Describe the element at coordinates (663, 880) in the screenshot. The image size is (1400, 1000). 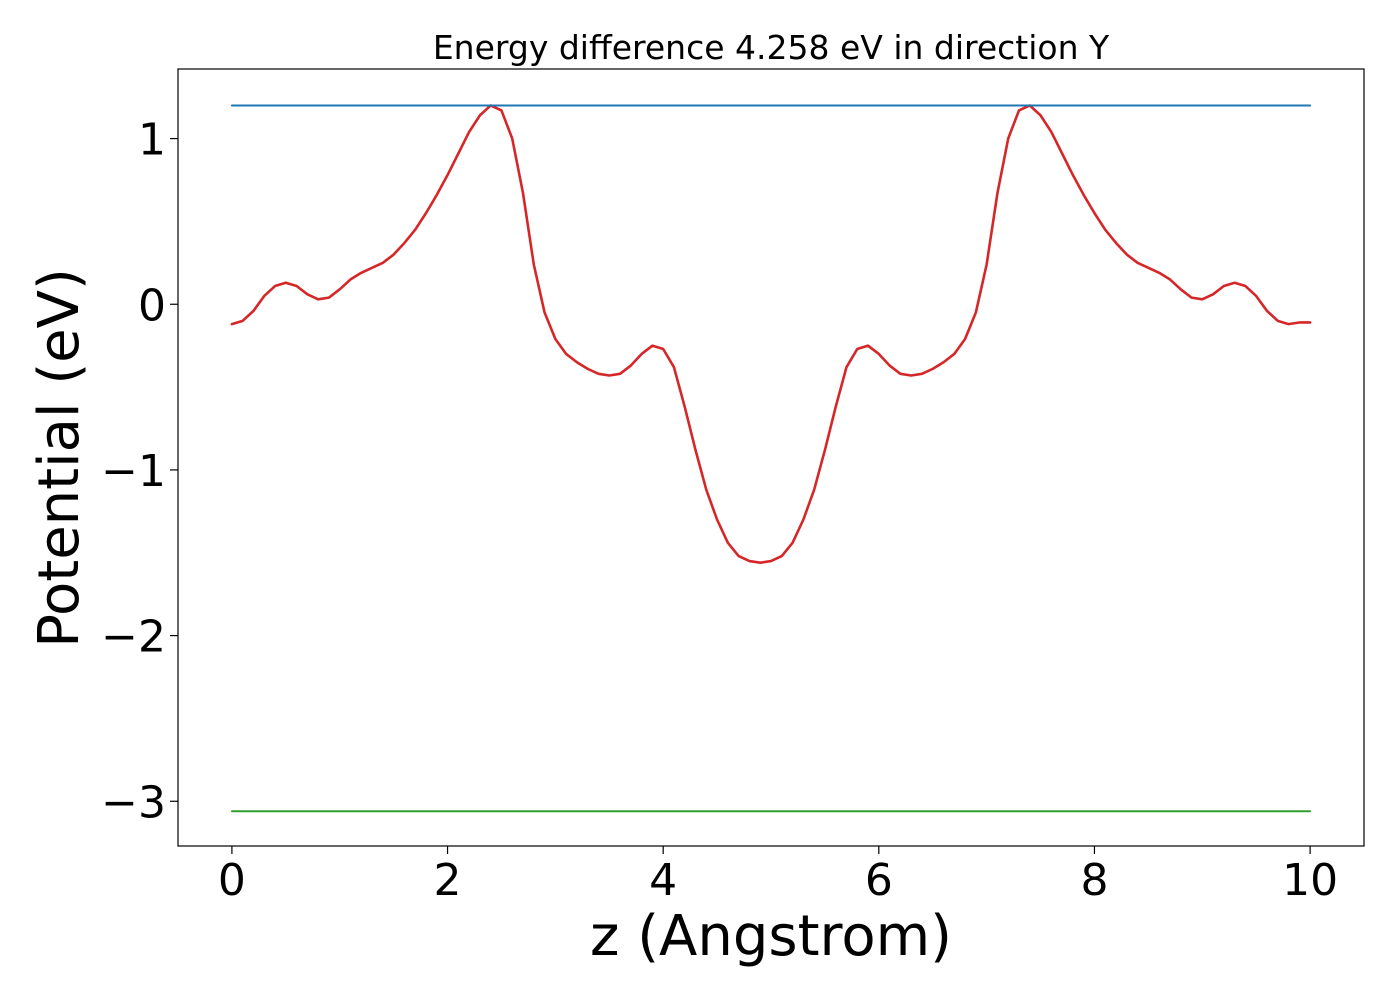
I see `x-tick-label: 4` at that location.